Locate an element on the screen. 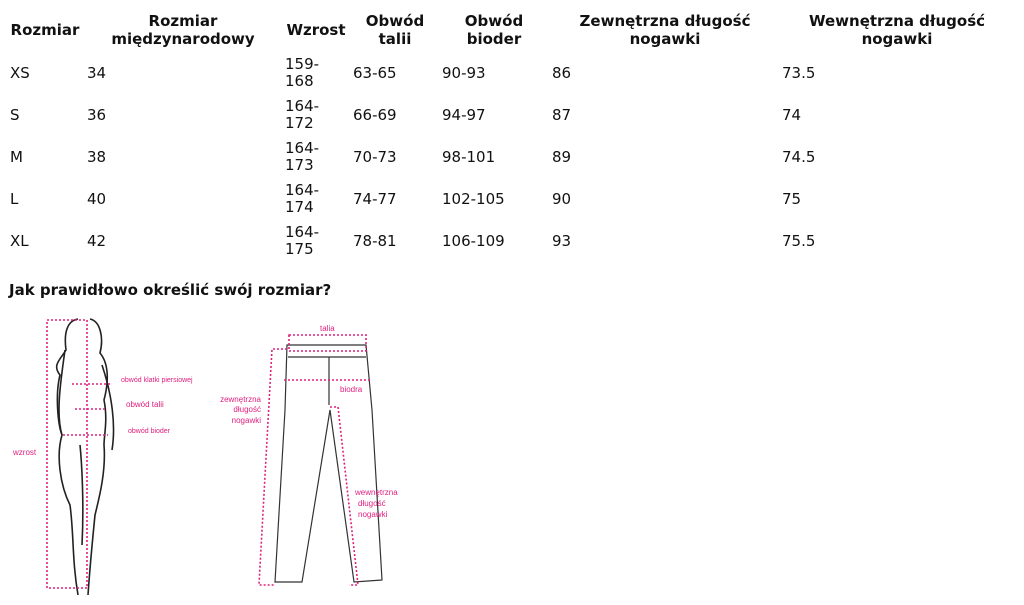 The height and width of the screenshot is (605, 1024). table-cell: XL is located at coordinates (19, 241).